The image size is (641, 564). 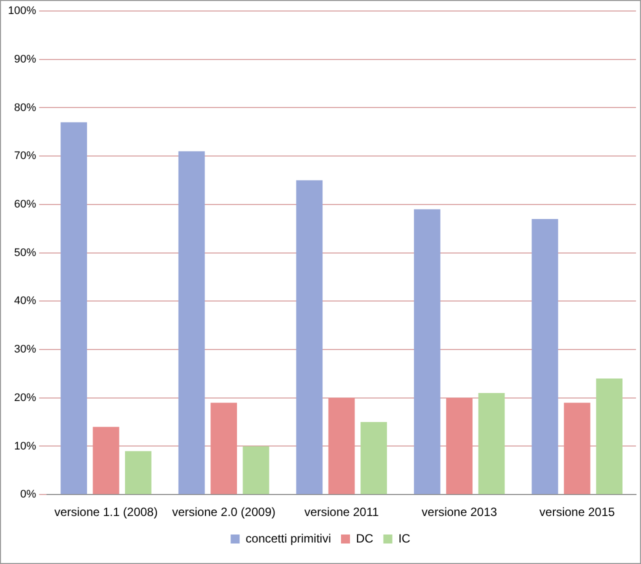 I want to click on y-tick-label: 20%, so click(x=25, y=398).